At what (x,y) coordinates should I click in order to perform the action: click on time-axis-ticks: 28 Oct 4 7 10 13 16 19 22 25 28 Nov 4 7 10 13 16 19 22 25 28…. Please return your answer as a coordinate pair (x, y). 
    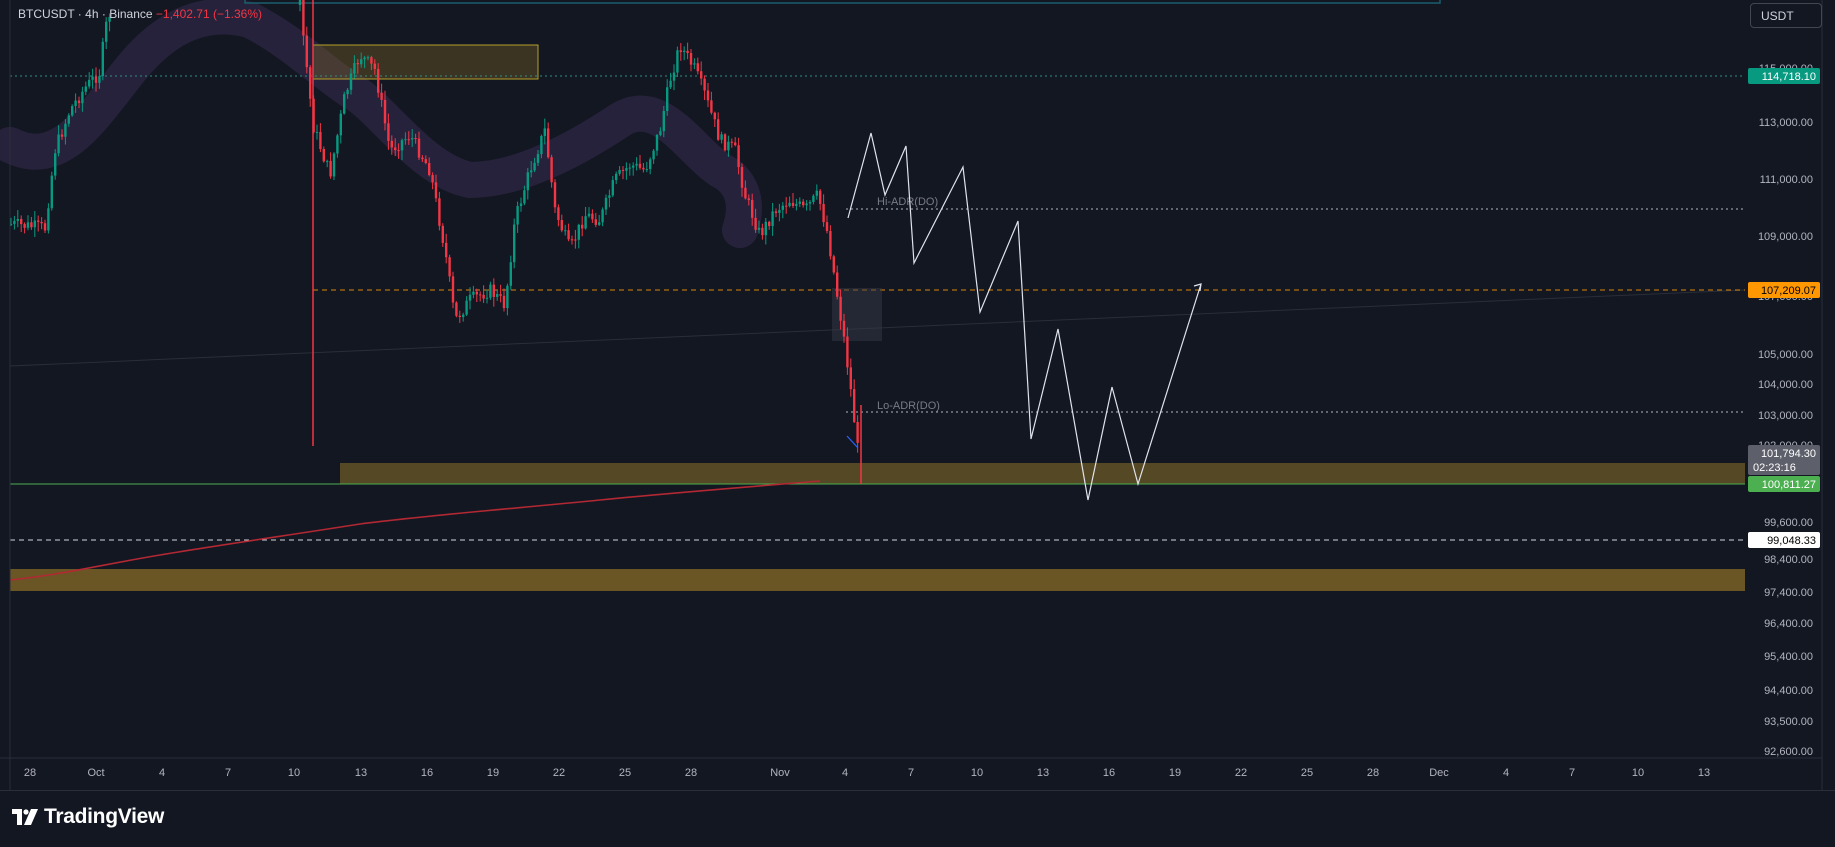
    Looking at the image, I should click on (867, 773).